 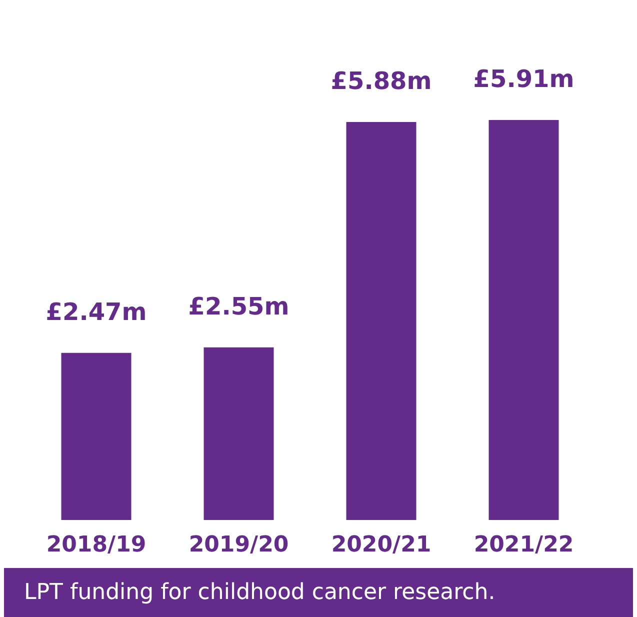 I want to click on x-tick-label: 2019/20, so click(x=238, y=545).